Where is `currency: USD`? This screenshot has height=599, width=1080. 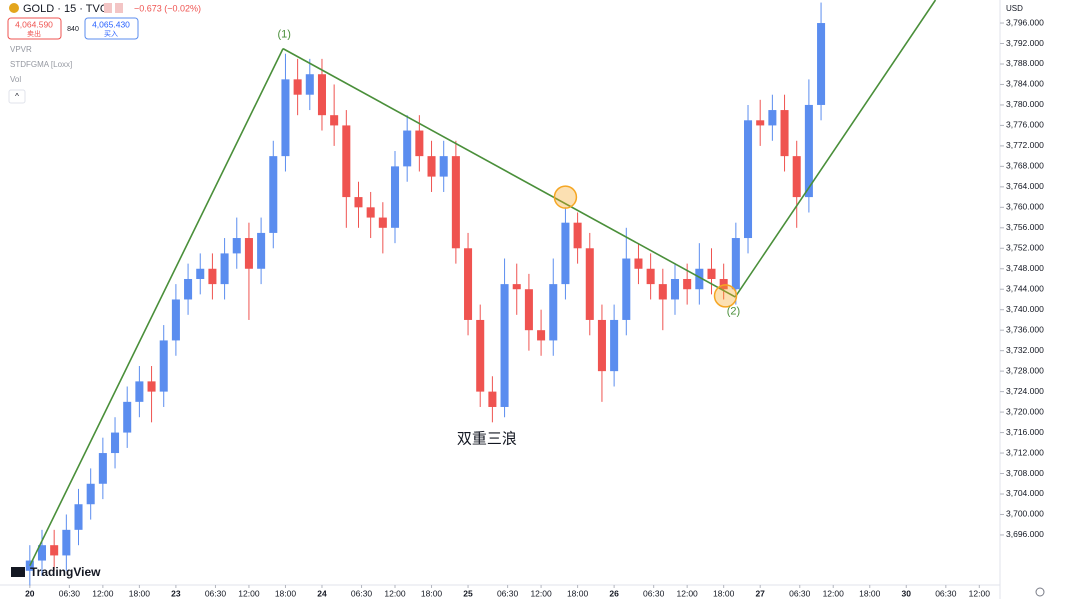 currency: USD is located at coordinates (1014, 8).